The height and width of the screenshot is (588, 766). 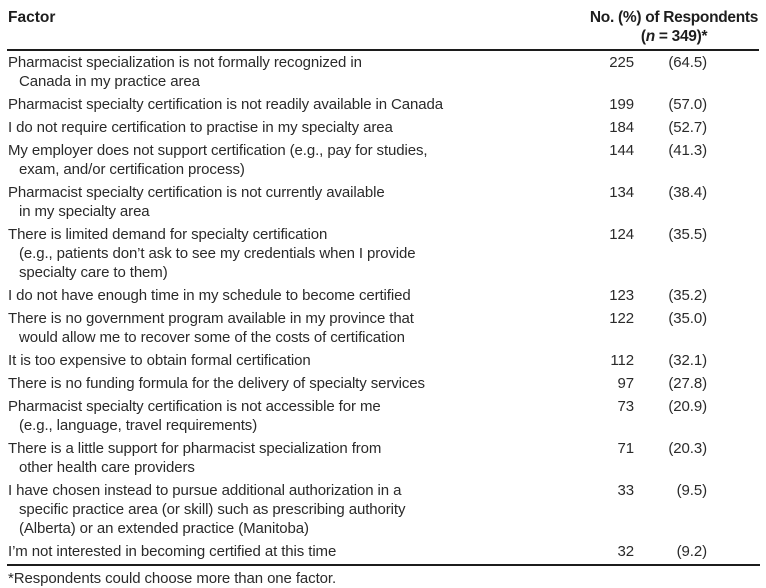 What do you see at coordinates (626, 448) in the screenshot?
I see `count-cell: 71` at bounding box center [626, 448].